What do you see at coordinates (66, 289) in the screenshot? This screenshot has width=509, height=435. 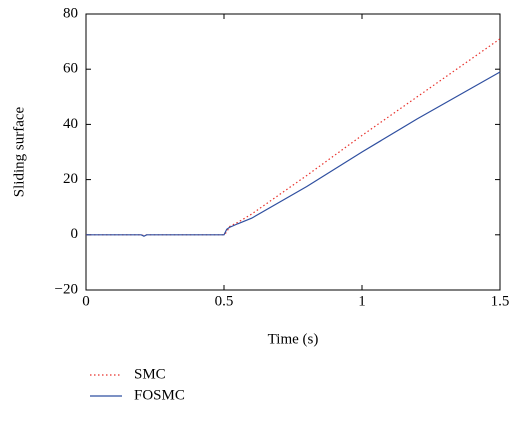 I see `y-tick-label: −20` at bounding box center [66, 289].